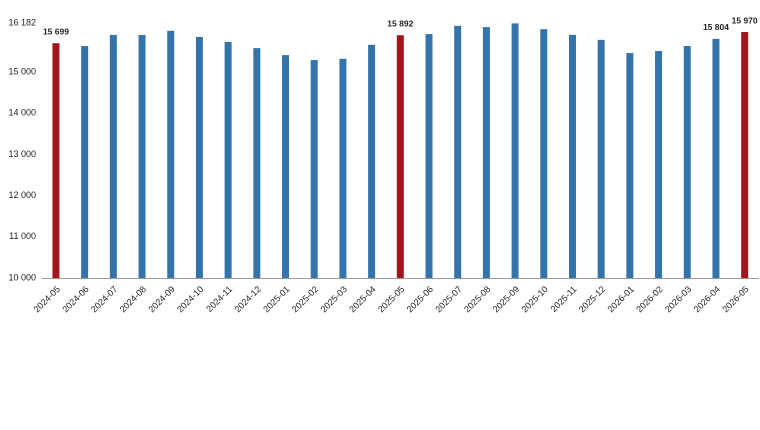  I want to click on x-tick-label: 2024-07, so click(104, 299).